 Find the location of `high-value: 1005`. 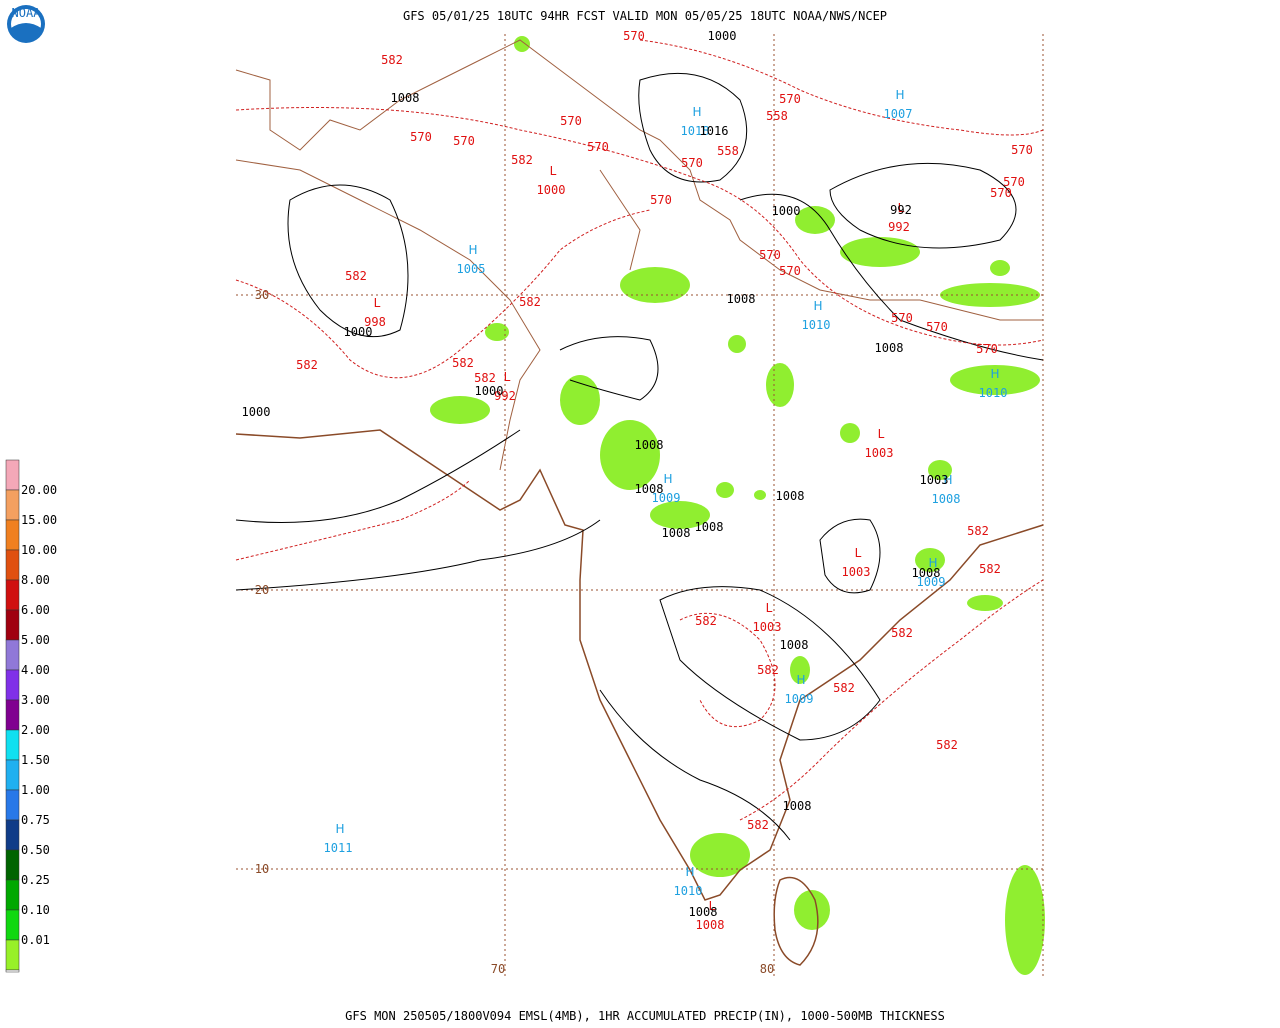

high-value: 1005 is located at coordinates (471, 269).